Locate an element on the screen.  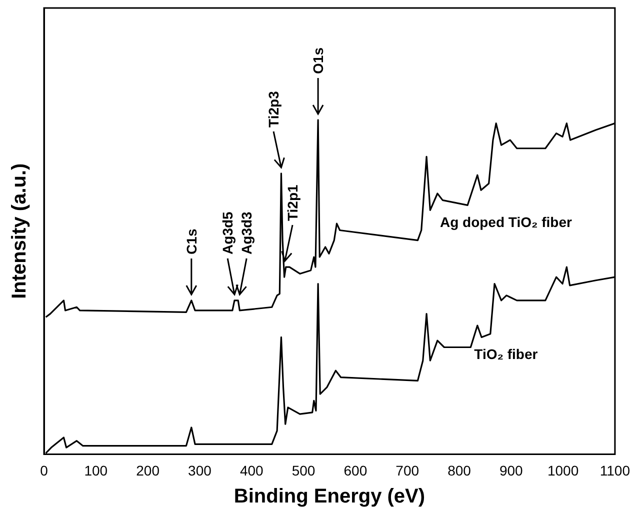
series-label: Ag doped TiO₂ fiber is located at coordinates (506, 222).